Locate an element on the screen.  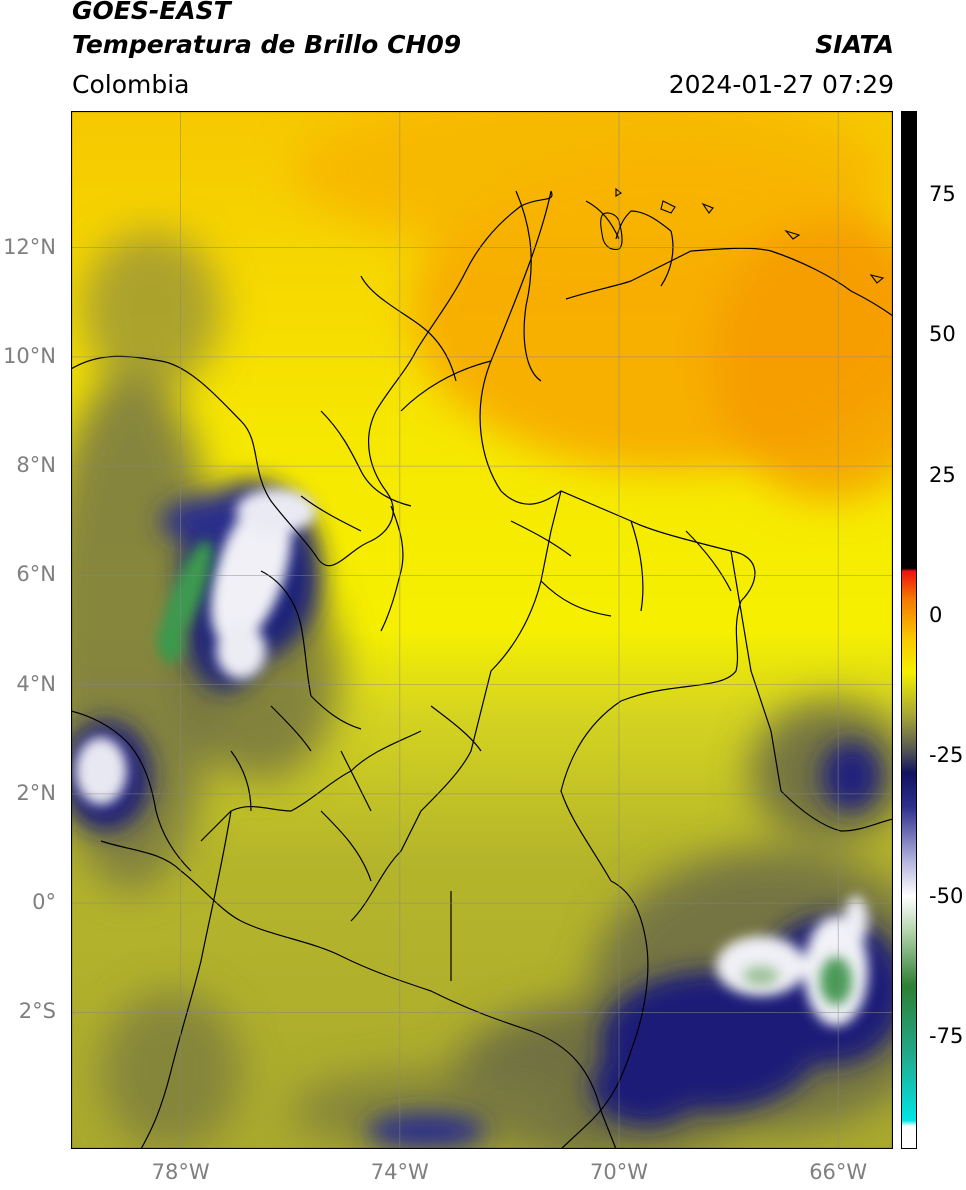
lat-tick-label: 8°N is located at coordinates (36, 465).